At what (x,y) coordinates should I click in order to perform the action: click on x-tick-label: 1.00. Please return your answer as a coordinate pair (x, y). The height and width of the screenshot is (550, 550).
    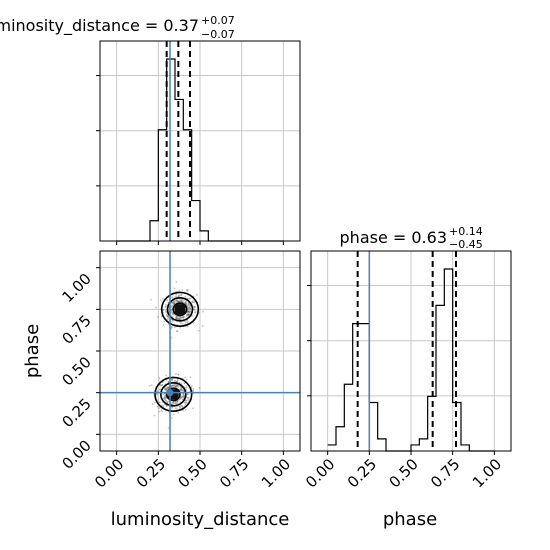
    Looking at the image, I should click on (276, 473).